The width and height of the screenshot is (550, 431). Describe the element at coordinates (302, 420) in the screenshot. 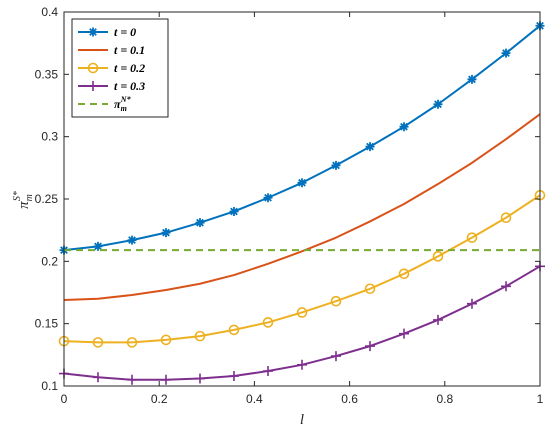

I see `x-axis-title: l` at that location.